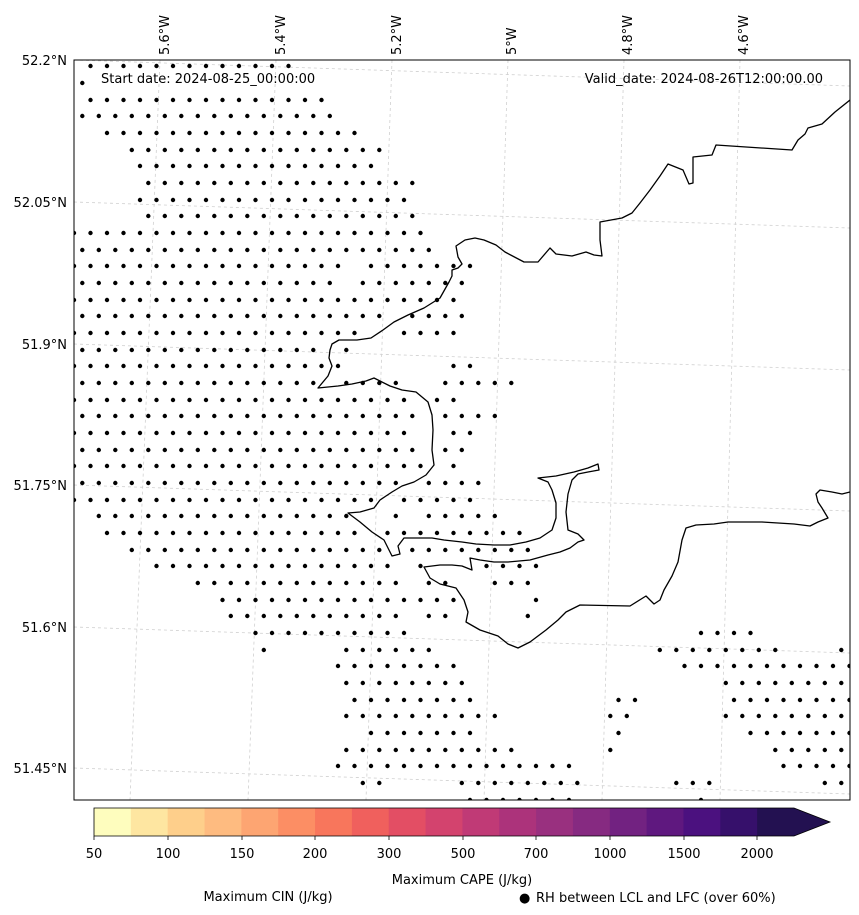 This screenshot has height=915, width=859. I want to click on longitude-labels: 5.6°W 5.4°W 5.2°W 5°W 4.8°W 4.6°W, so click(455, 35).